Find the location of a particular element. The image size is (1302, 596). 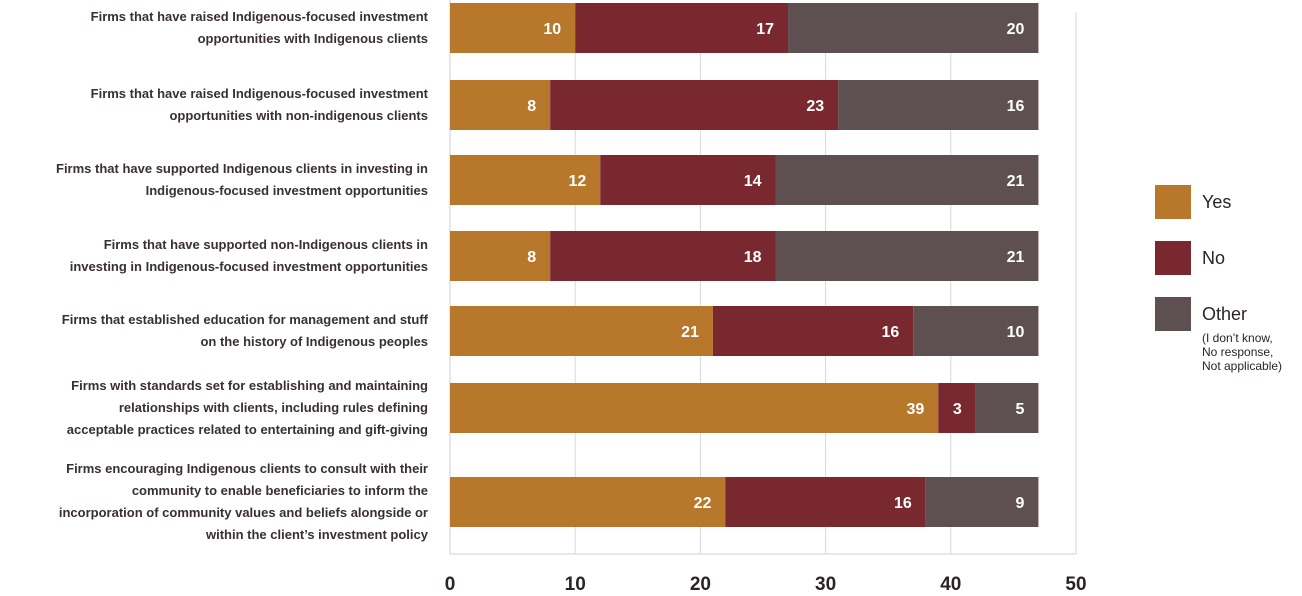

data-label-no-7: 16 is located at coordinates (903, 503).